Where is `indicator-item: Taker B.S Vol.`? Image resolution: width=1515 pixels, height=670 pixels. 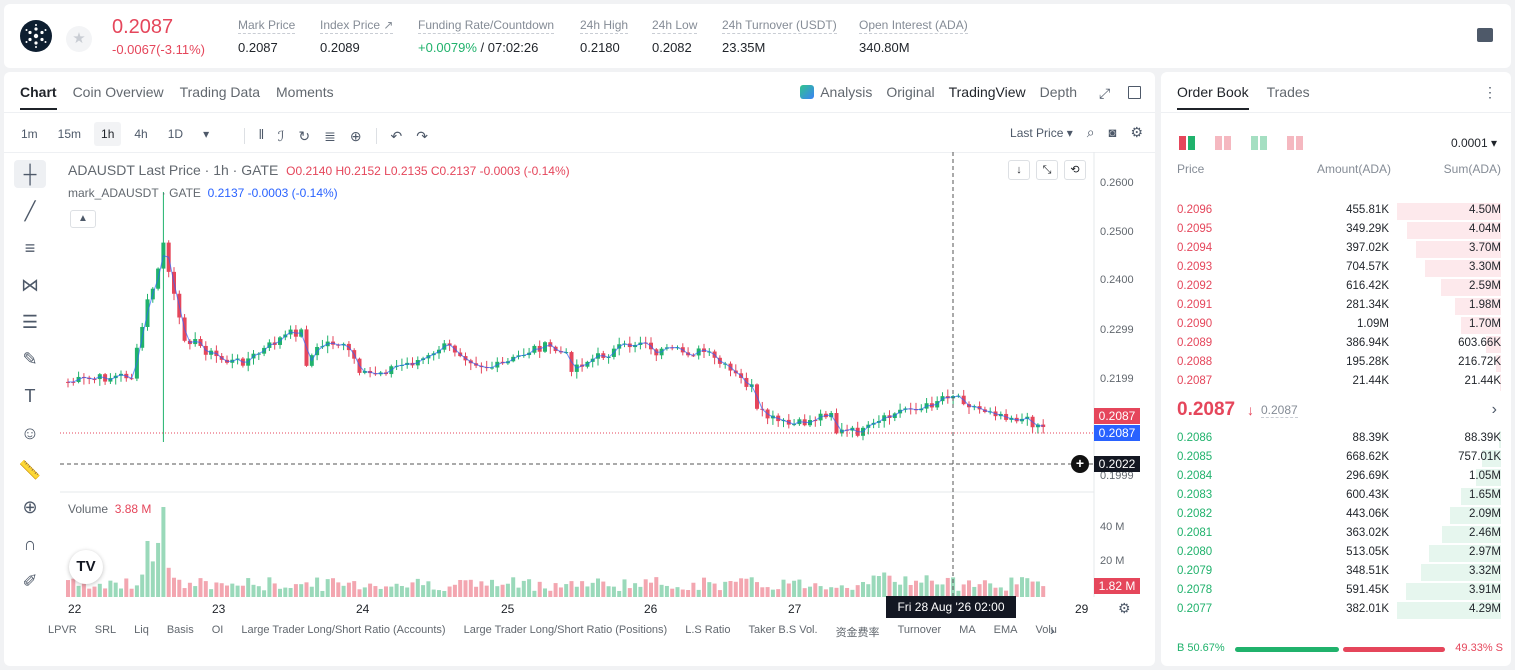
indicator-item: Taker B.S Vol. is located at coordinates (783, 630).